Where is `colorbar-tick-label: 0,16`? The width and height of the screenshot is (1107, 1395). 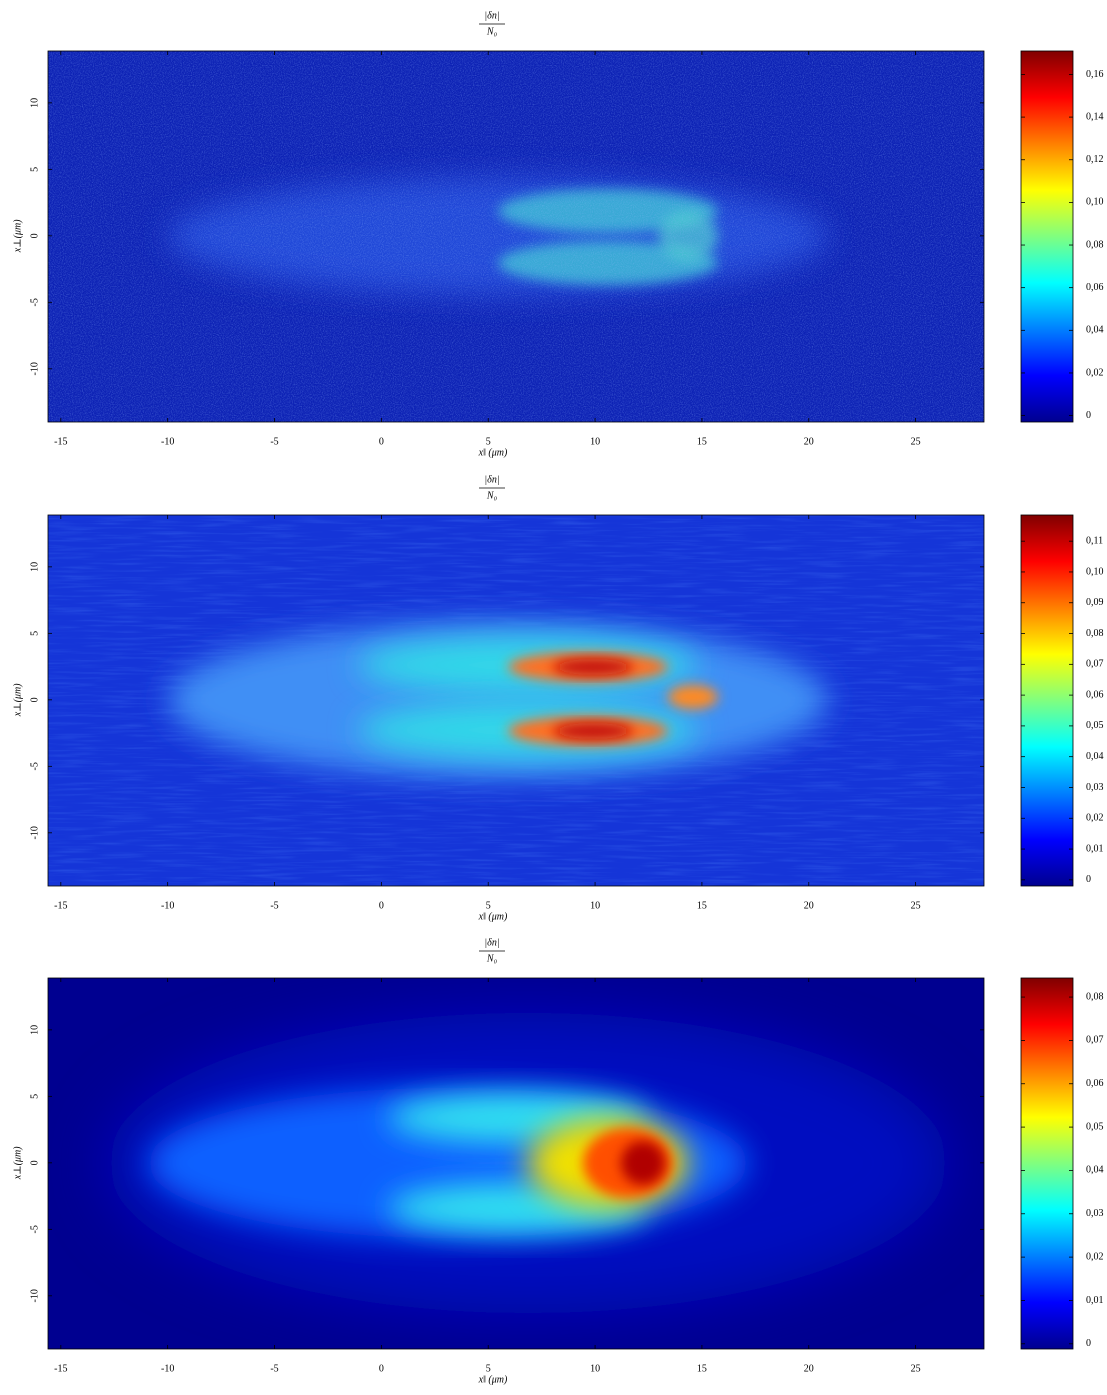
colorbar-tick-label: 0,16 is located at coordinates (1095, 74).